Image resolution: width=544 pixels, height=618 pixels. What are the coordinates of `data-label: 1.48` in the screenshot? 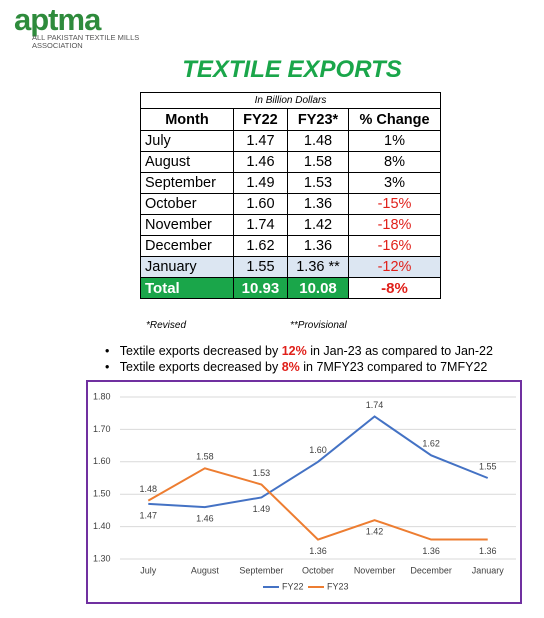 It's located at (149, 489).